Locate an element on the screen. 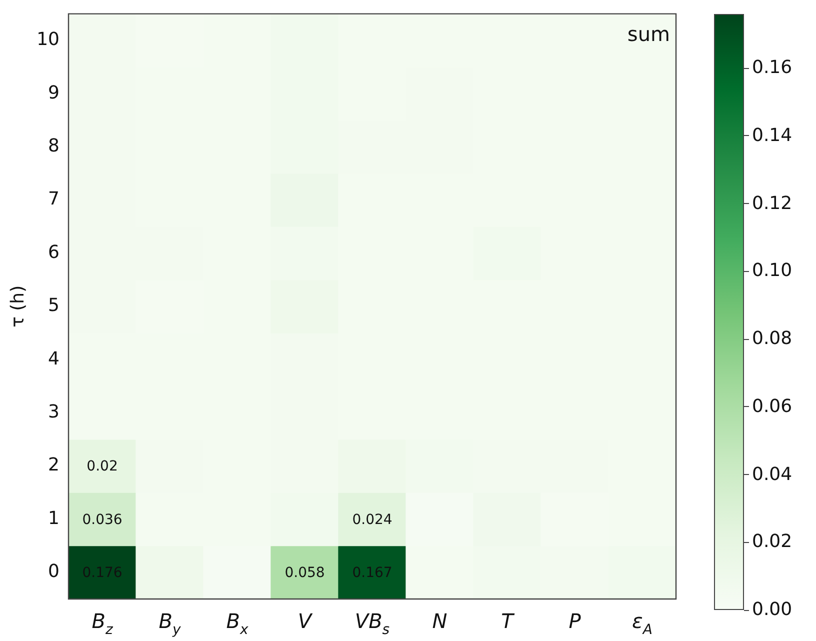 The height and width of the screenshot is (641, 816). color-bar-label: 0.06 is located at coordinates (772, 407).